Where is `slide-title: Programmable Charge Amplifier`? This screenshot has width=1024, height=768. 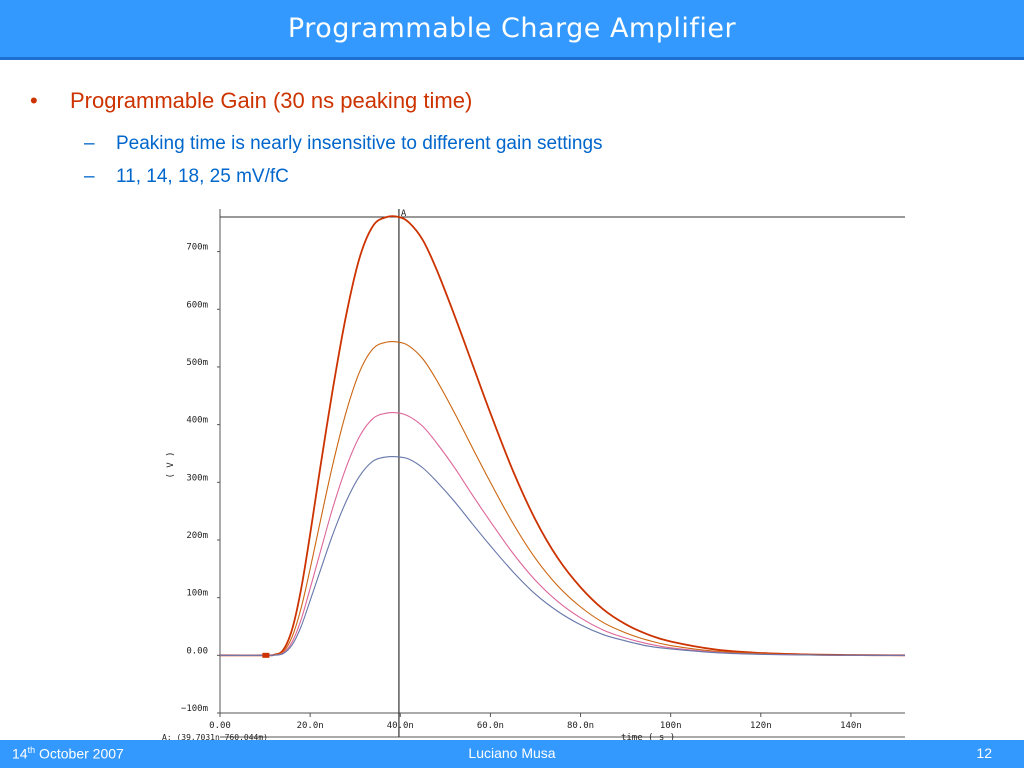 slide-title: Programmable Charge Amplifier is located at coordinates (512, 28).